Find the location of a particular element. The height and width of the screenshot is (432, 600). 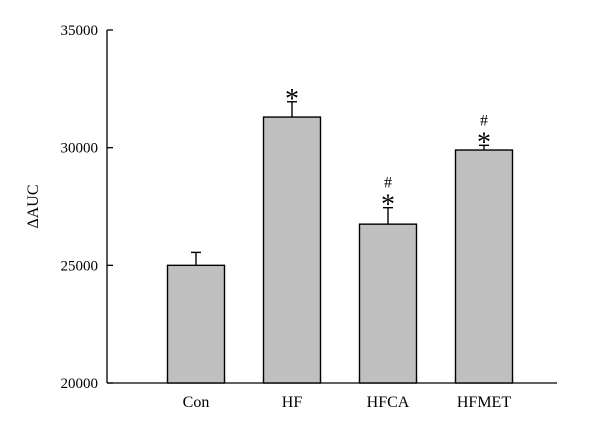

y-axis-title: ΔAUC is located at coordinates (33, 206).